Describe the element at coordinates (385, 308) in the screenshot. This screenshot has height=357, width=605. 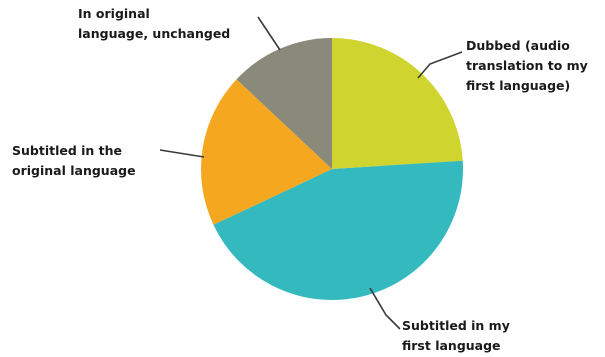
I see `leader-line-subtitled-first` at that location.